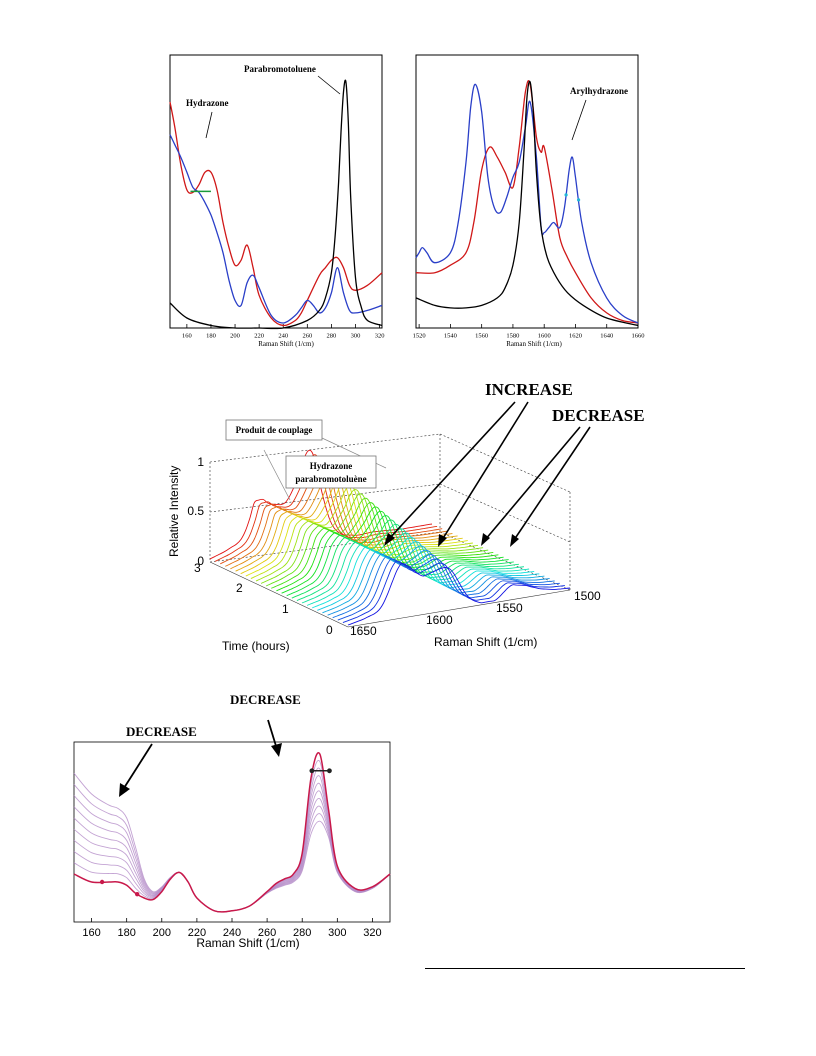 The width and height of the screenshot is (816, 1056). Describe the element at coordinates (579, 120) in the screenshot. I see `annotation-pointer-arylhydrazone` at that location.